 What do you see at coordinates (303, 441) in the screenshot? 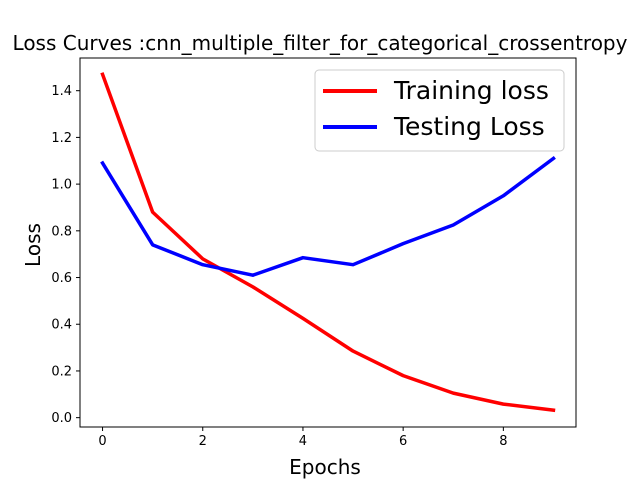
I see `x-tick-label: 4` at bounding box center [303, 441].